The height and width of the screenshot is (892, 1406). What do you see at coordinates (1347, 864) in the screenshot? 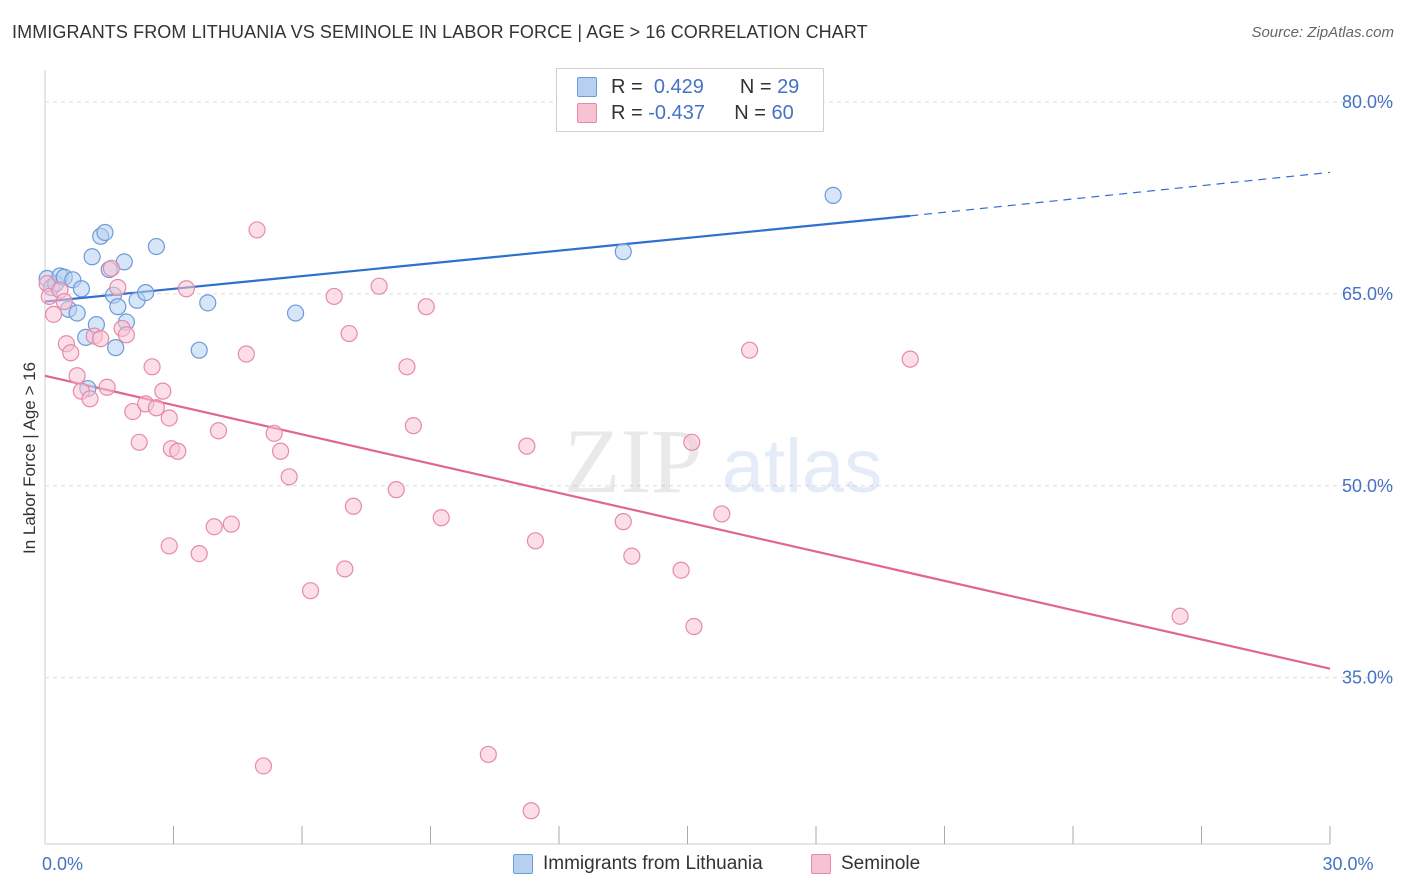
I see `x-tick-label: 30.0%` at bounding box center [1347, 864].